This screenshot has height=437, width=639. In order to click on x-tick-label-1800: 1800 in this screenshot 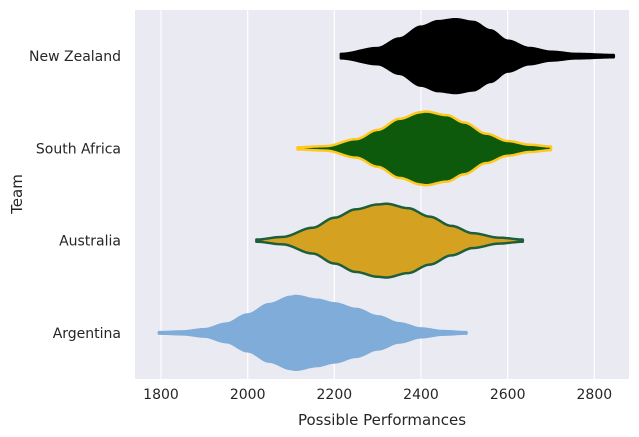, I will do `click(161, 395)`.